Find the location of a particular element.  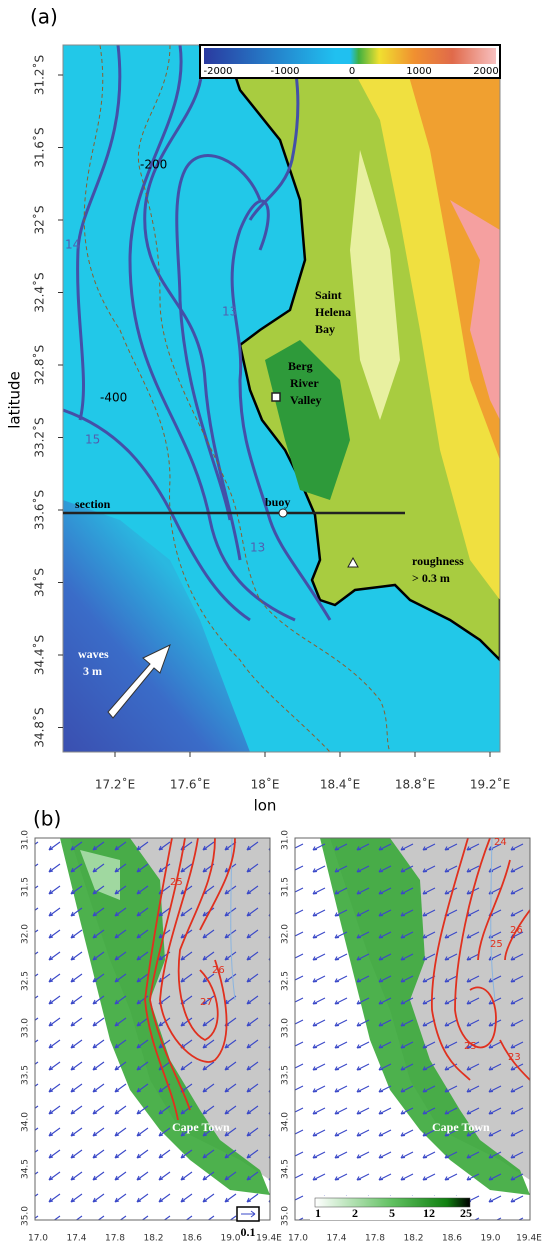

colorbar-tick-label: -2000 is located at coordinates (217, 71).